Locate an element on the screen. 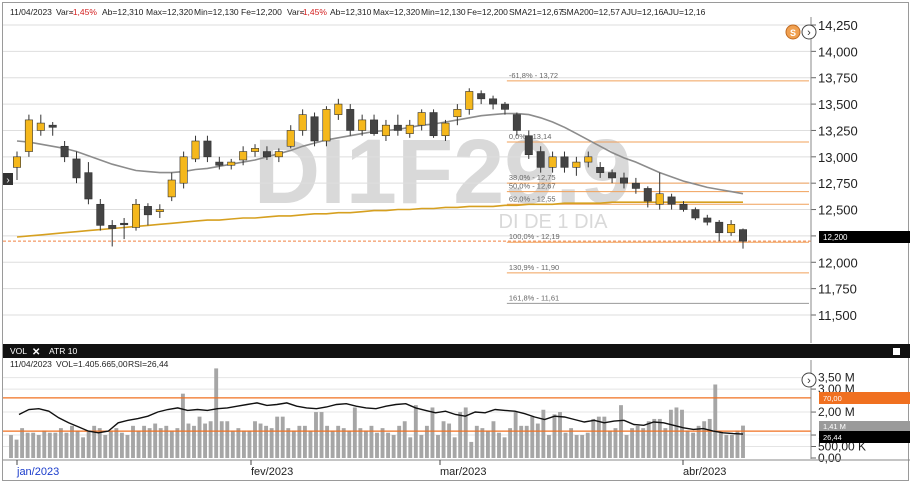  tab-vol: VOL is located at coordinates (18, 351).